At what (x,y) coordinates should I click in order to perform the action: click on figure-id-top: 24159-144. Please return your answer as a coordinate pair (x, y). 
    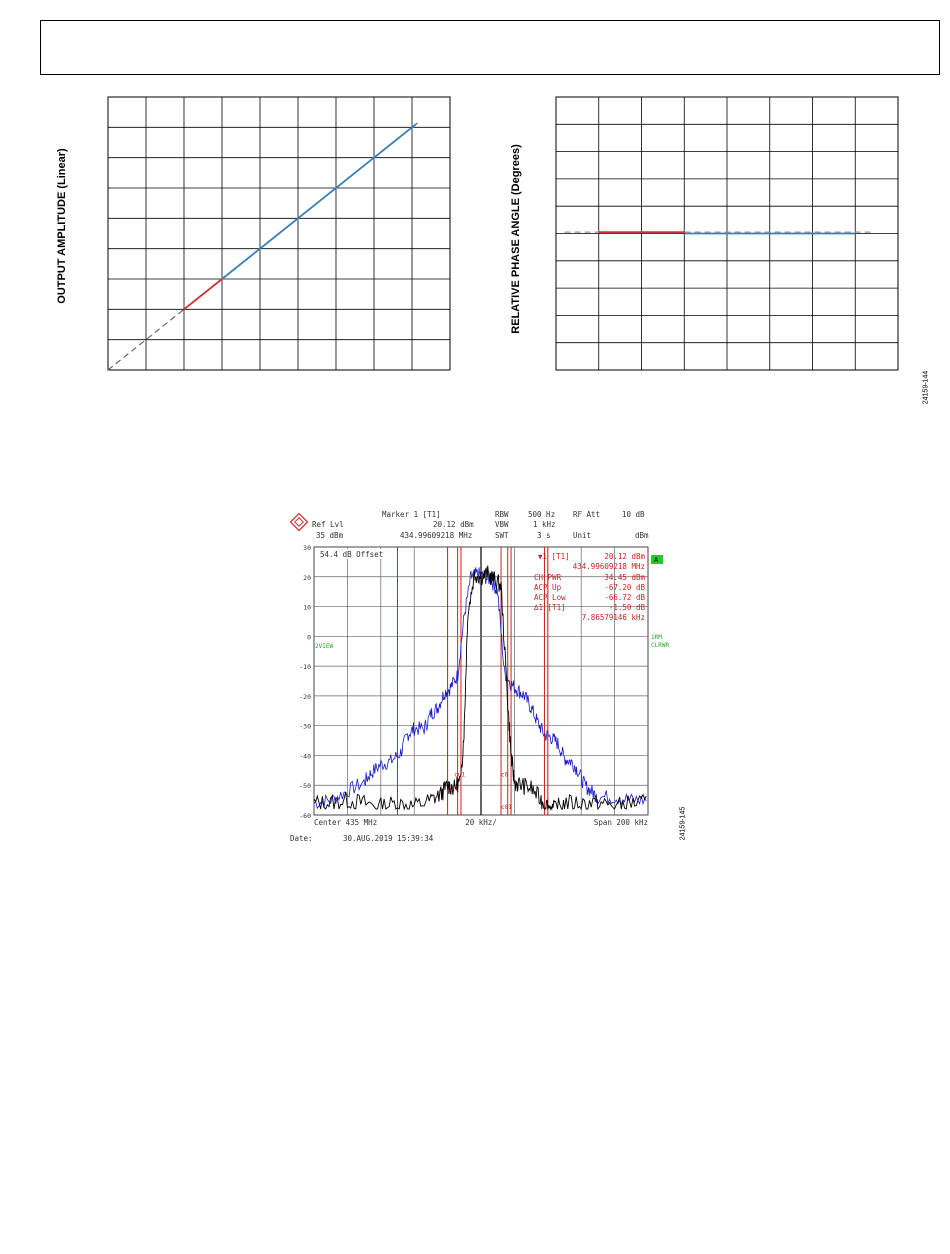
    Looking at the image, I should click on (926, 387).